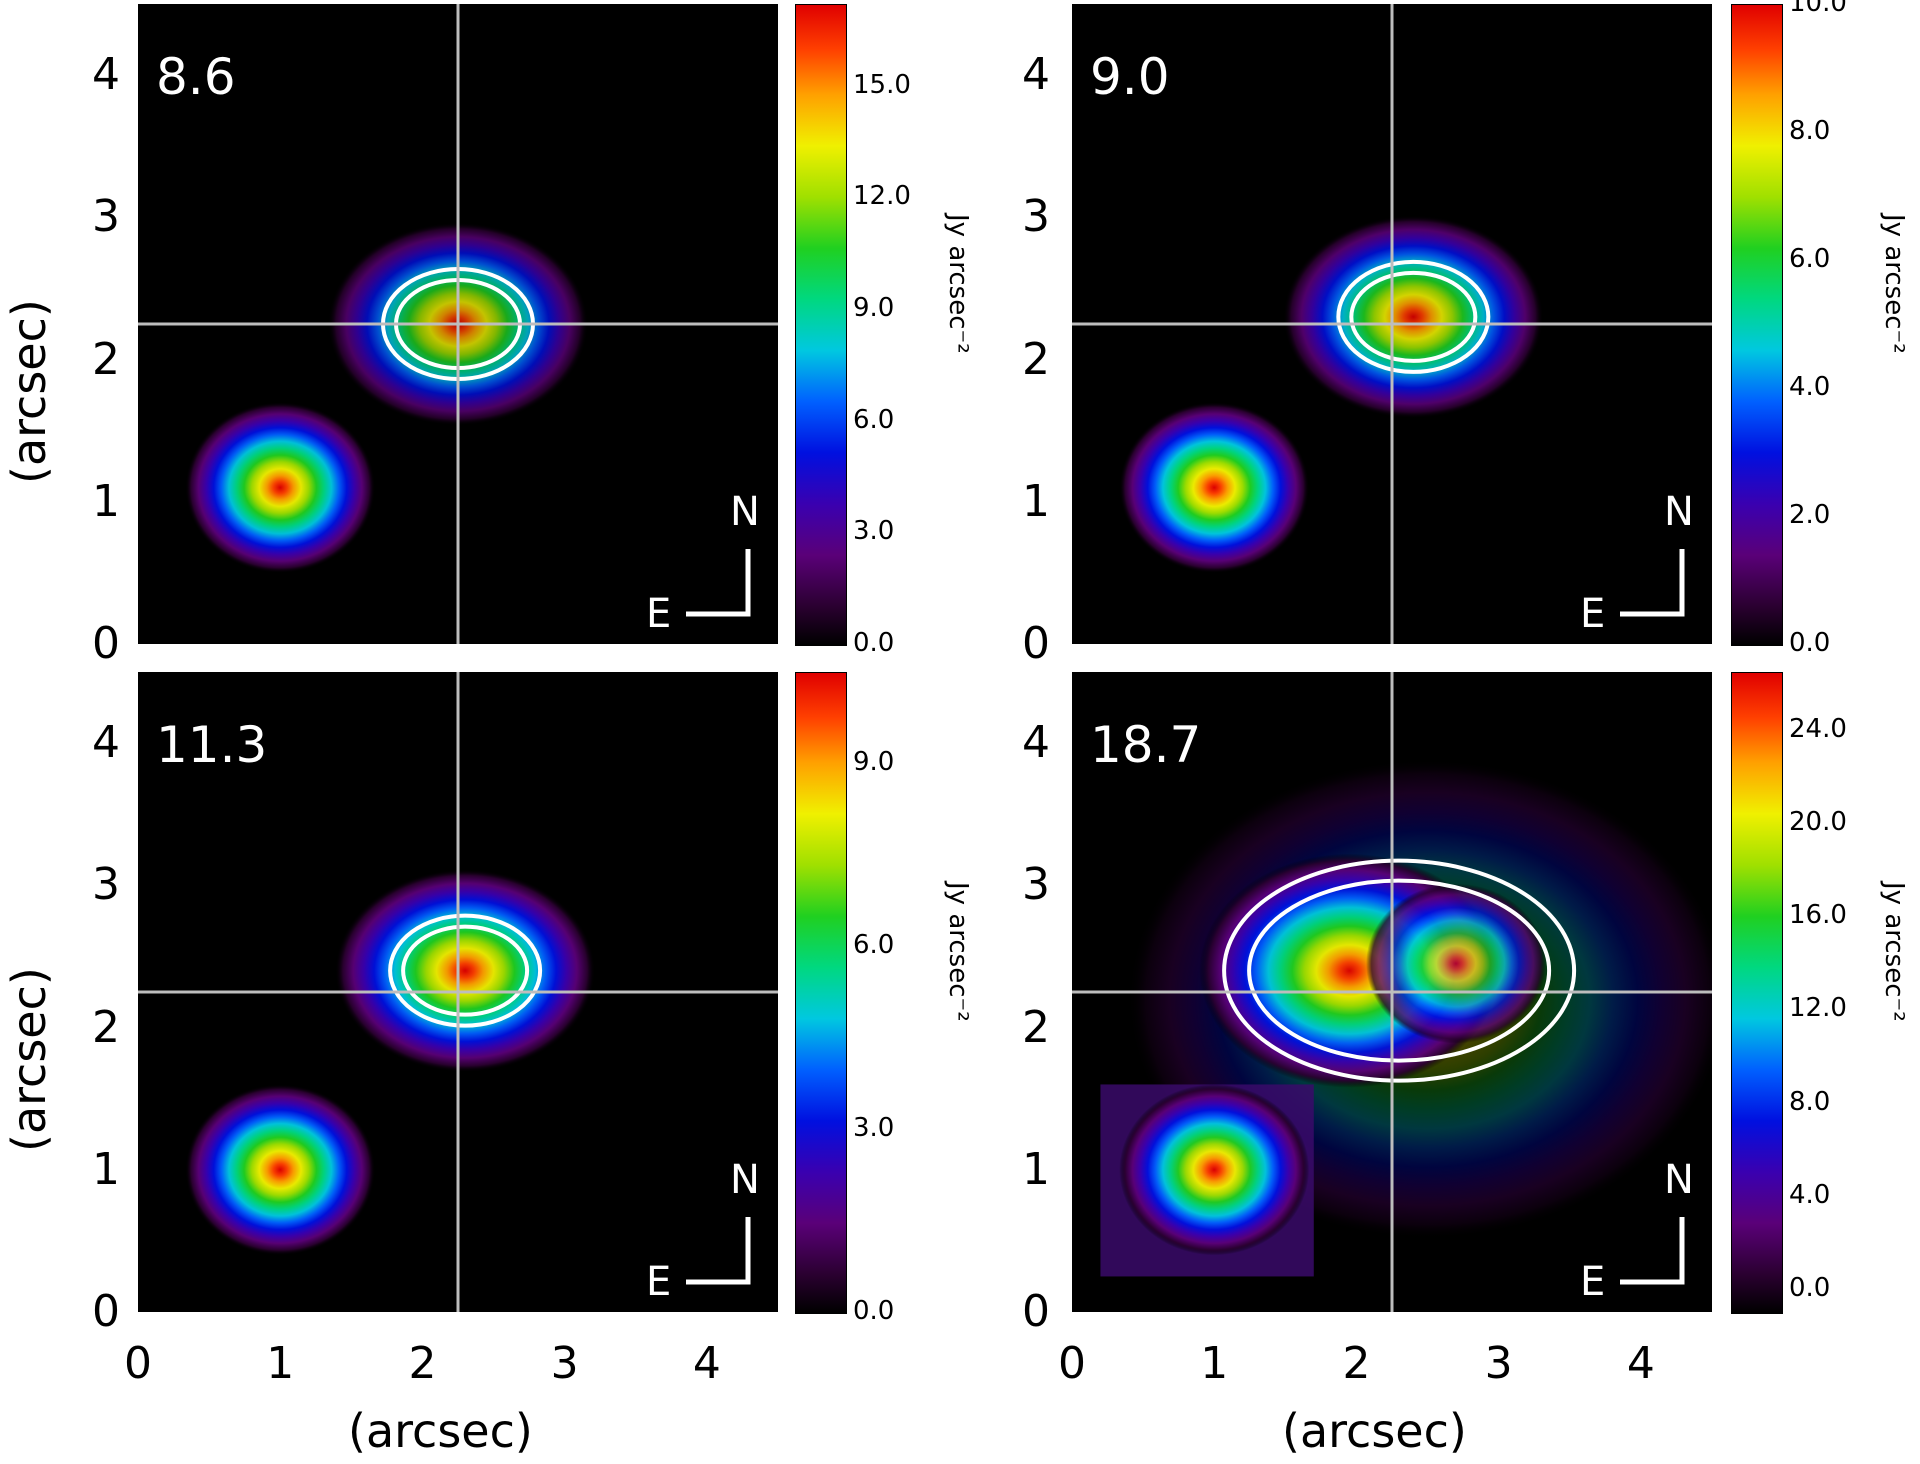  I want to click on colorbar-tick-label: 24.0, so click(1818, 729).